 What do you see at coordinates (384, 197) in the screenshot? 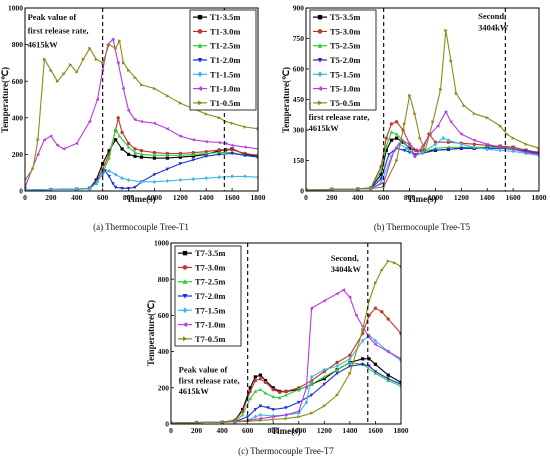
I see `x-tick-label-b-3: 600` at bounding box center [384, 197].